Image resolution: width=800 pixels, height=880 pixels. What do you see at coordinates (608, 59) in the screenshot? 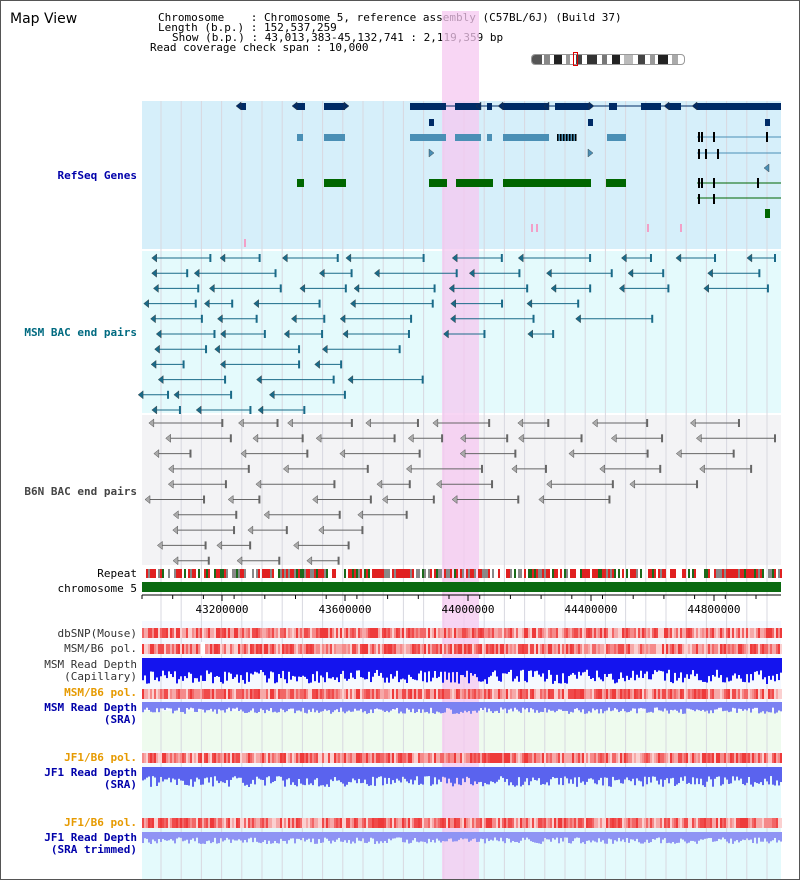
I see `chromosome-ideogram` at bounding box center [608, 59].